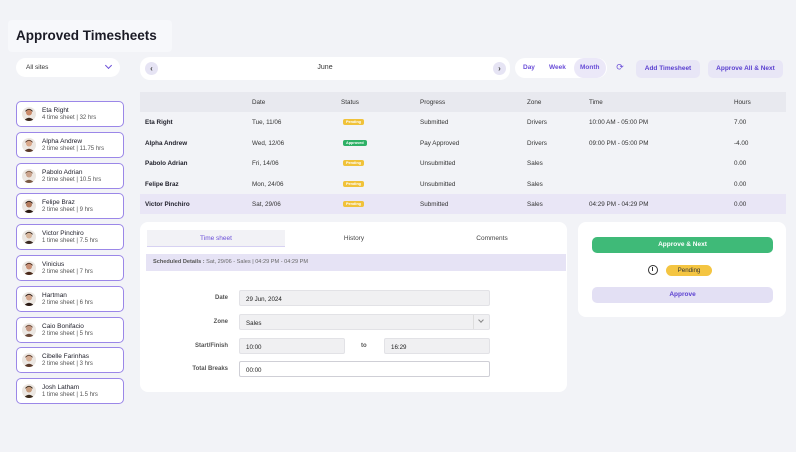 This screenshot has width=796, height=452. Describe the element at coordinates (54, 295) in the screenshot. I see `employee-name: Hartman` at that location.